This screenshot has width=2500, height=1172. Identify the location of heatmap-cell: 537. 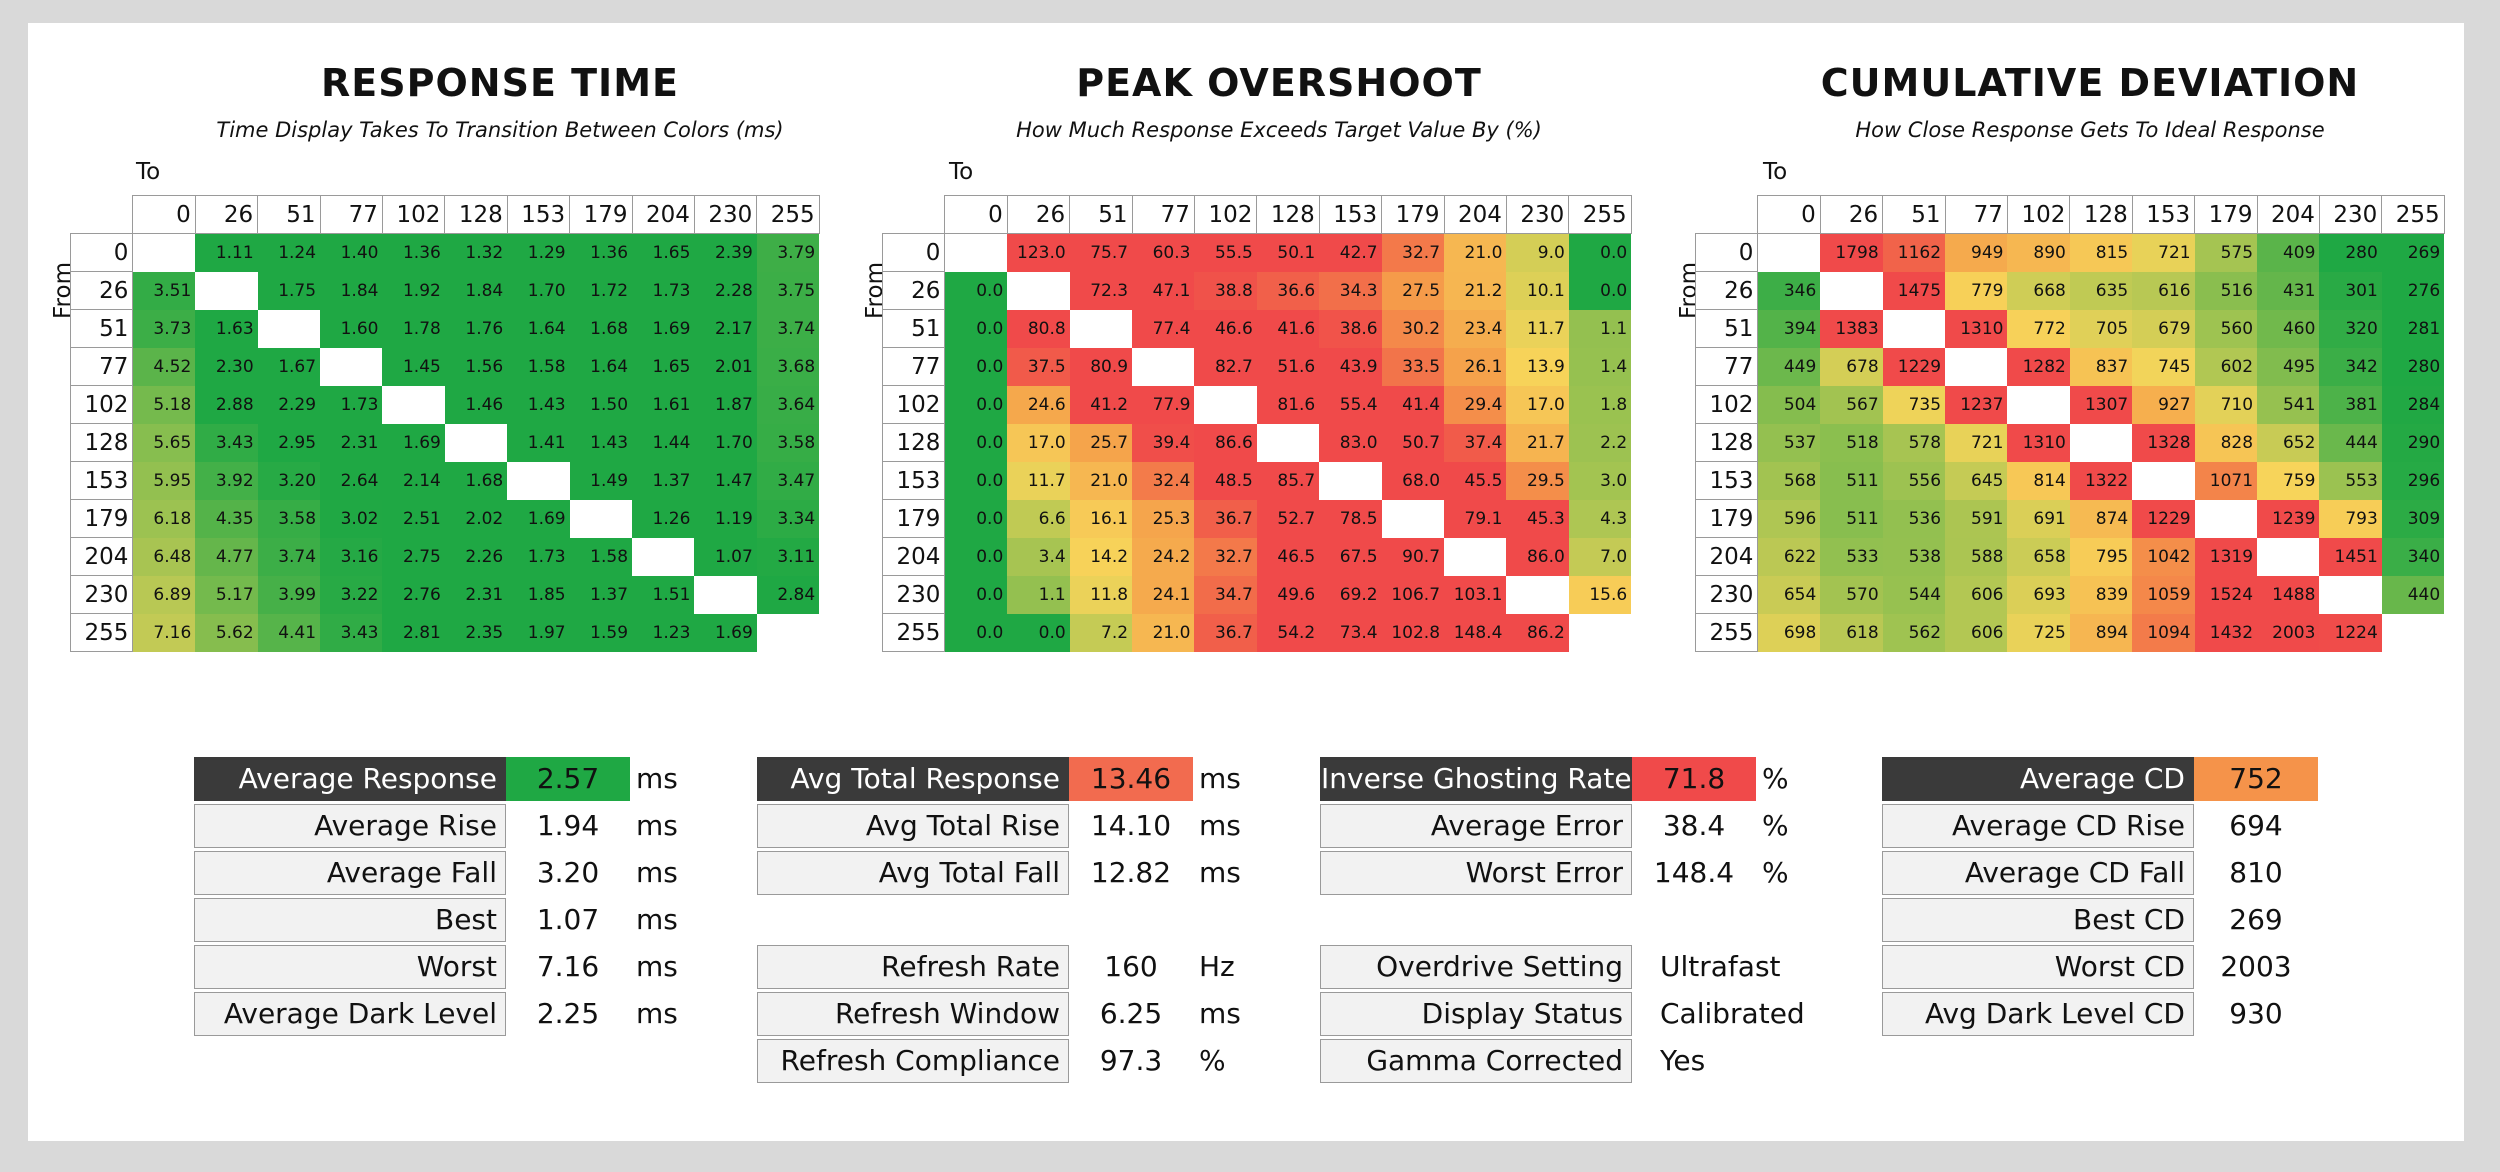
(1789, 442).